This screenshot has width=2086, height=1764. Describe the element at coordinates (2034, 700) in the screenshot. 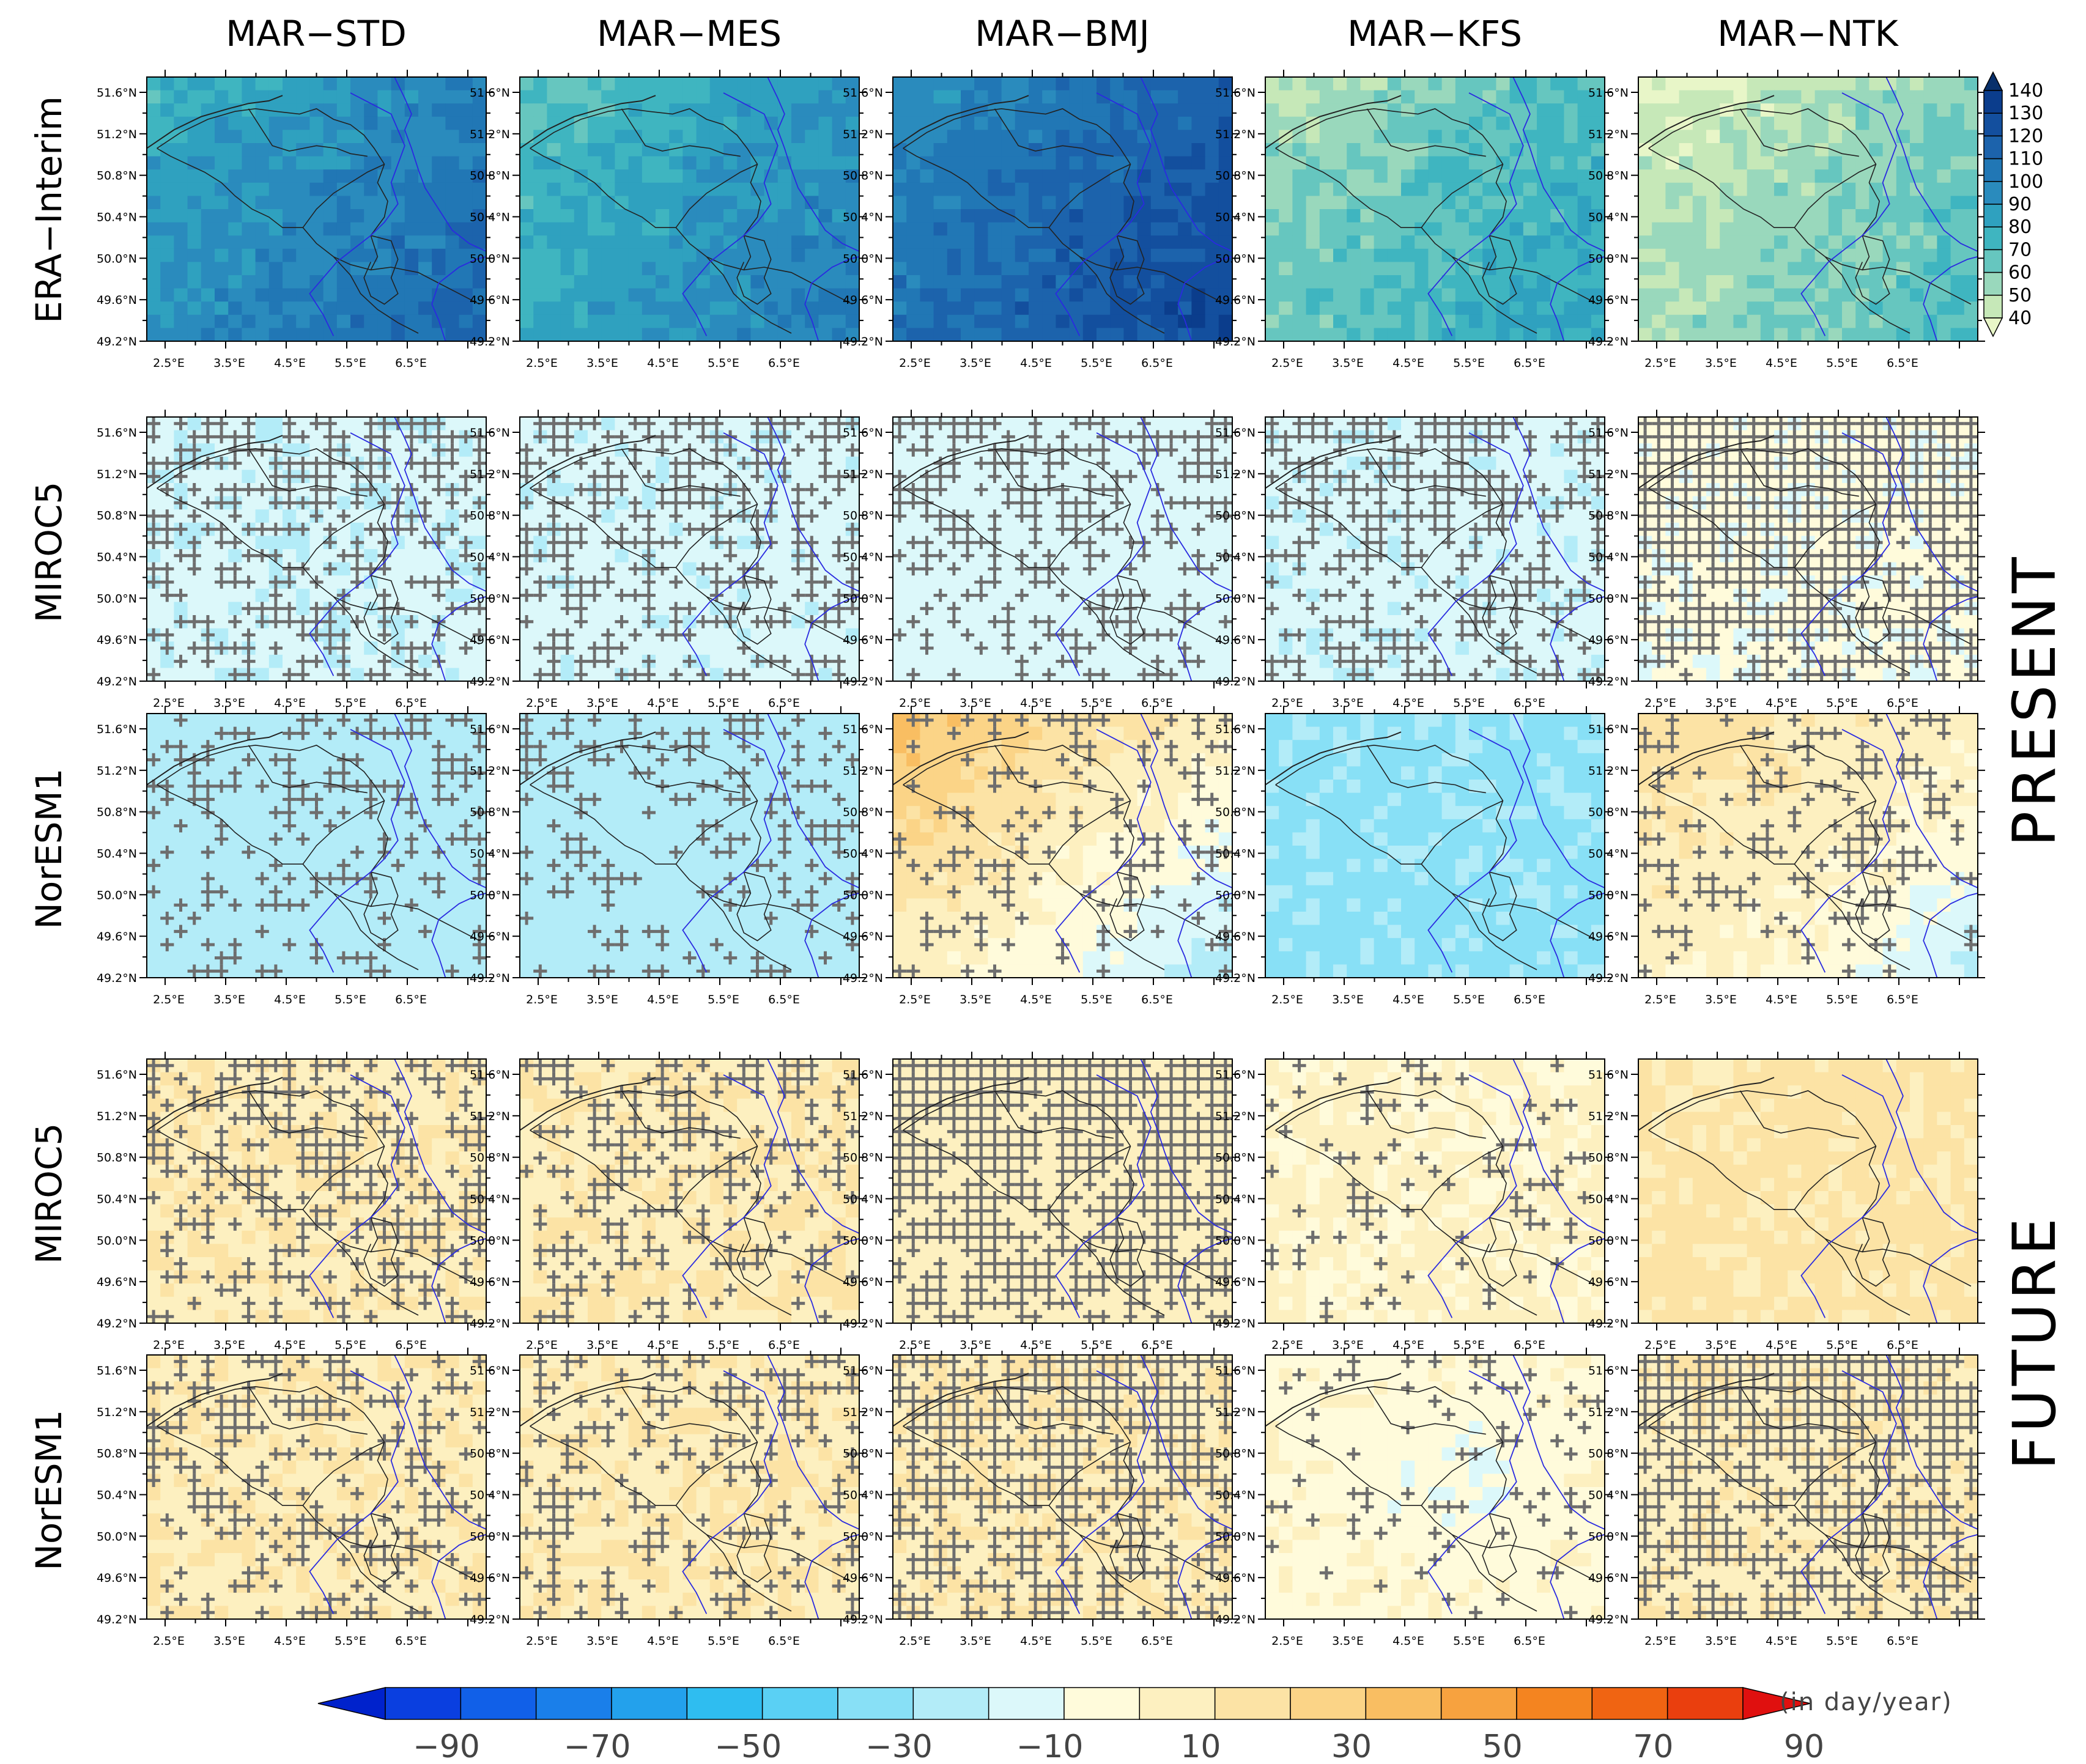

I see `group-label-present: PRESENT` at that location.